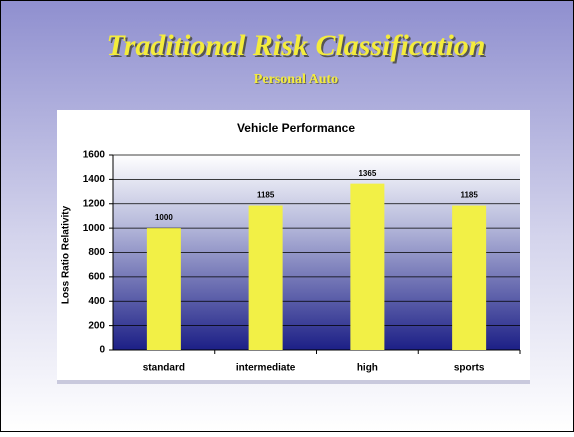 Image resolution: width=574 pixels, height=437 pixels. What do you see at coordinates (96, 301) in the screenshot?
I see `y-tick-label: 400` at bounding box center [96, 301].